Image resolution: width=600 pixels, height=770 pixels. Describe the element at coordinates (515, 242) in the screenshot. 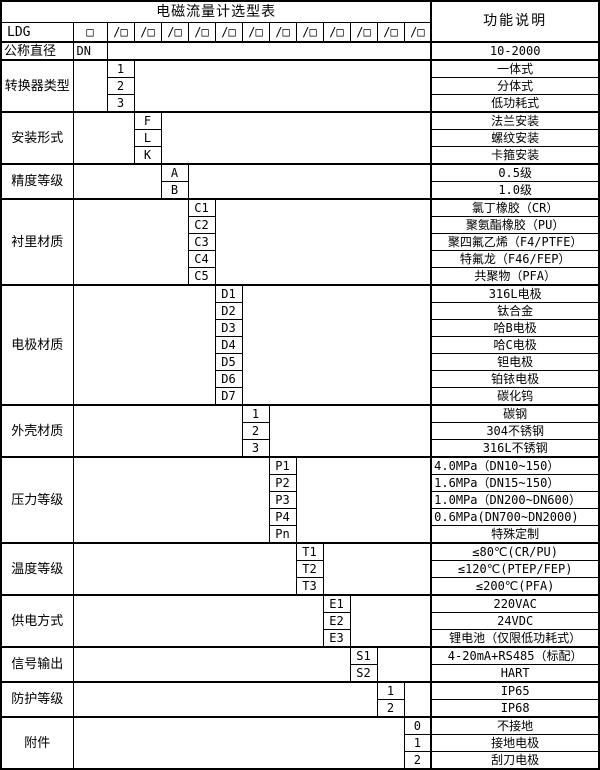

I see `option-desc: 聚四氟乙烯（F4/PTFE）` at that location.